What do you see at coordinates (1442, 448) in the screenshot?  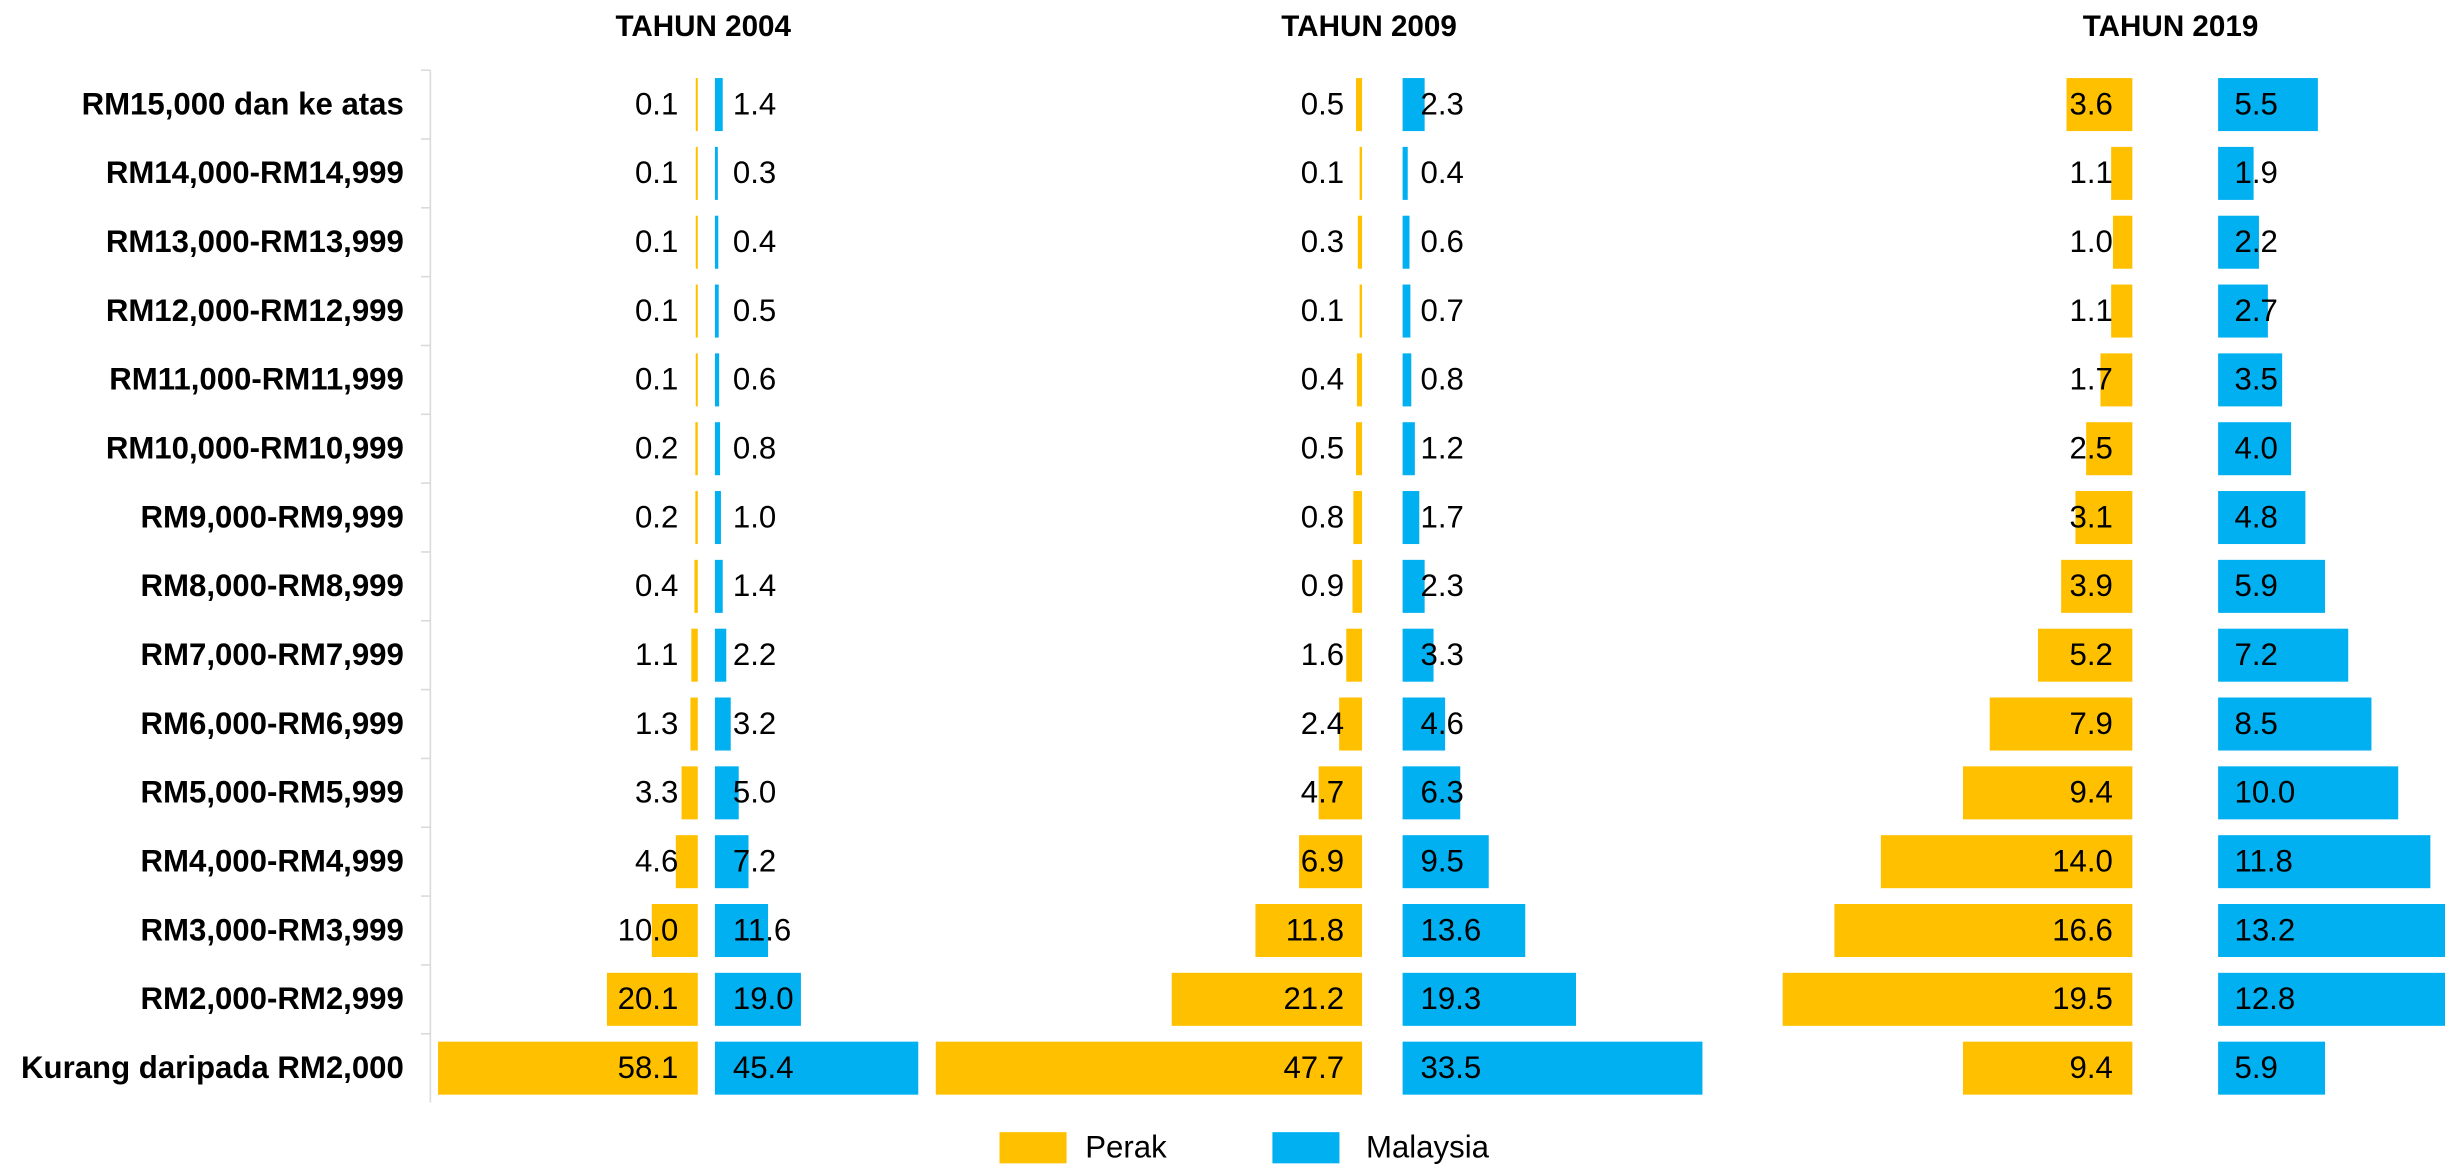 I see `value-label: 1.2` at bounding box center [1442, 448].